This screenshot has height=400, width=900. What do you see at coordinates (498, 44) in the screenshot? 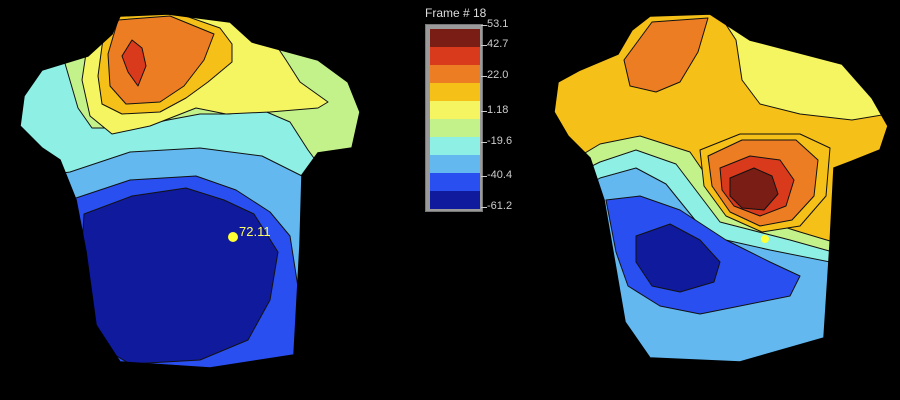
I see `legend-tick-label: 42.7` at bounding box center [498, 44].